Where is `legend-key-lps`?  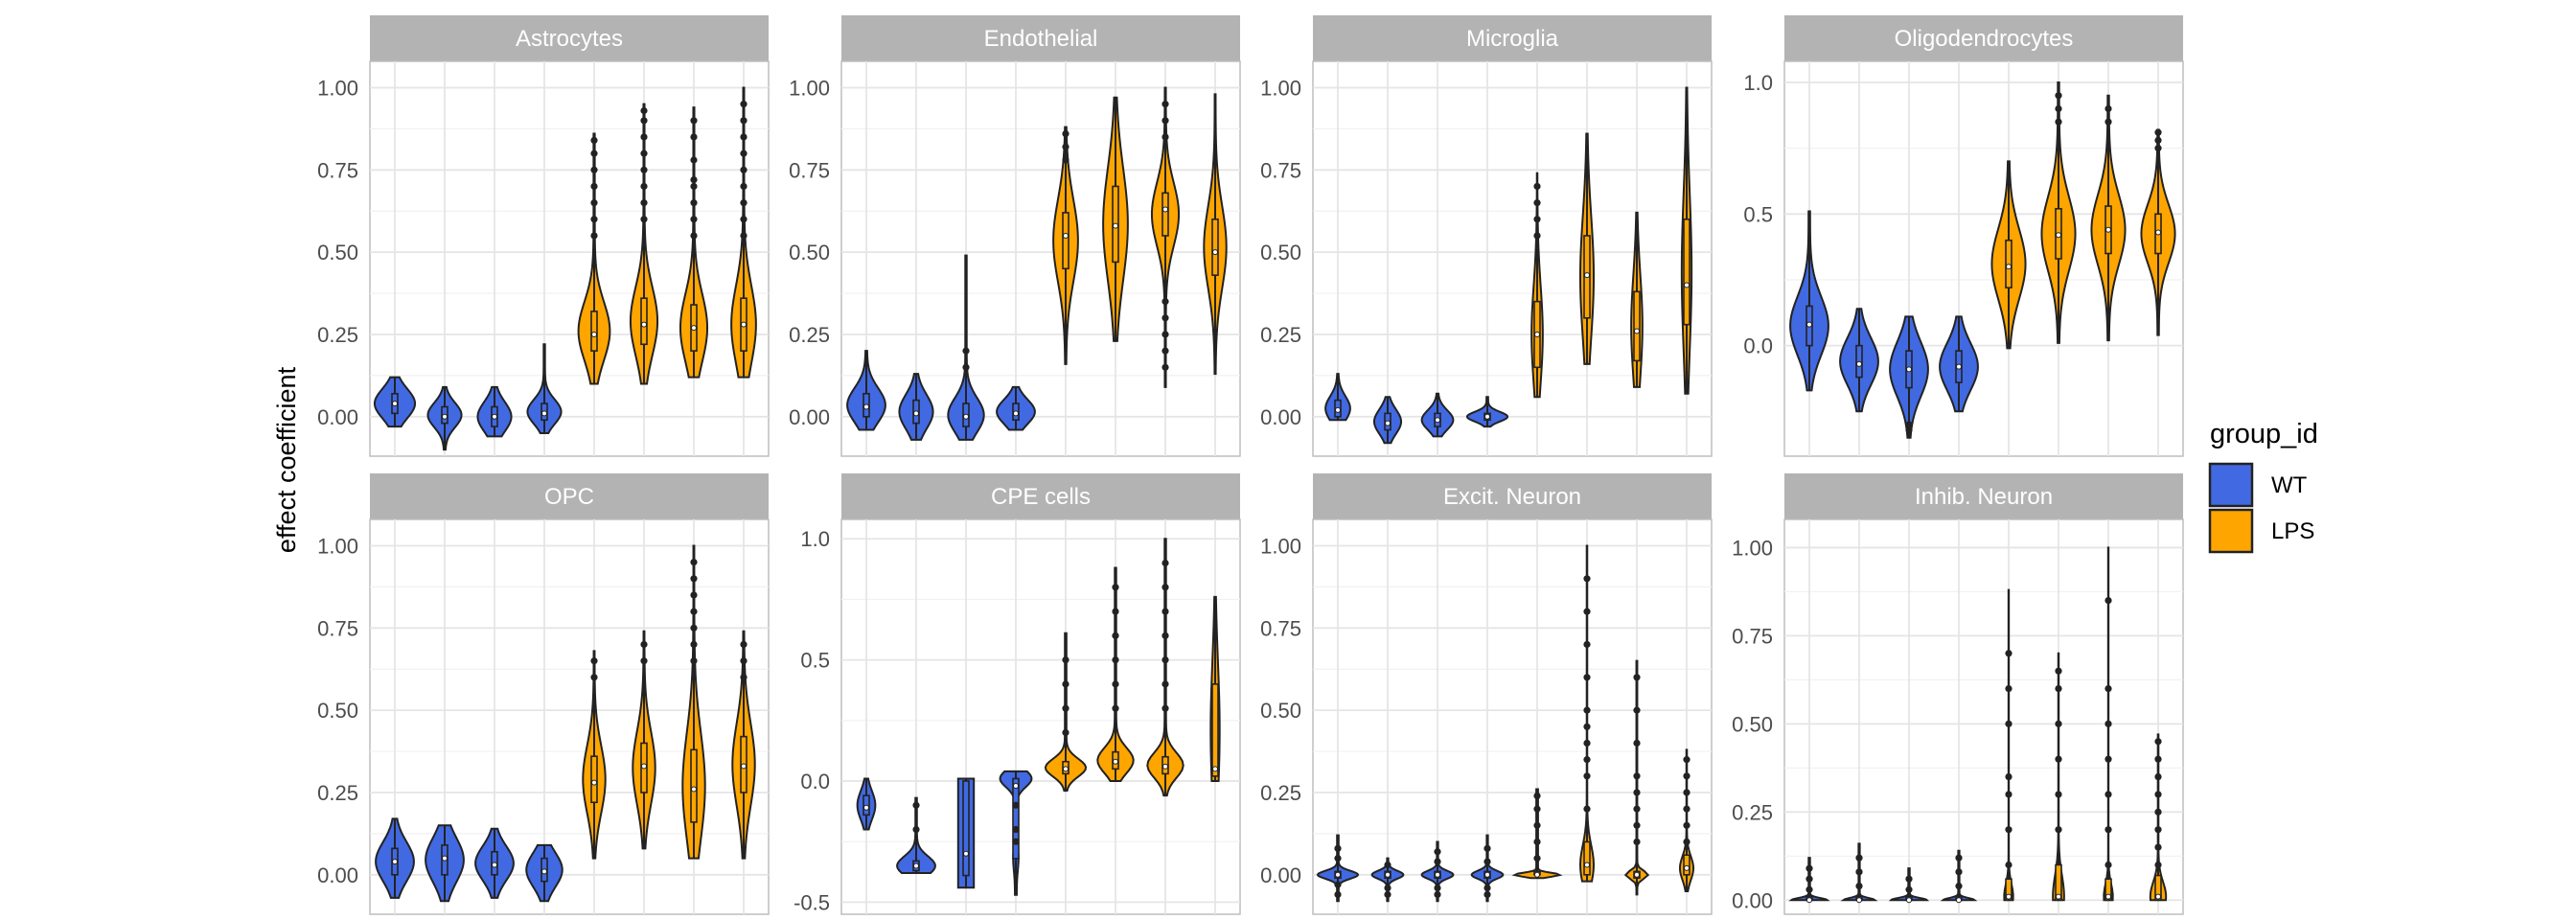
legend-key-lps is located at coordinates (2231, 531).